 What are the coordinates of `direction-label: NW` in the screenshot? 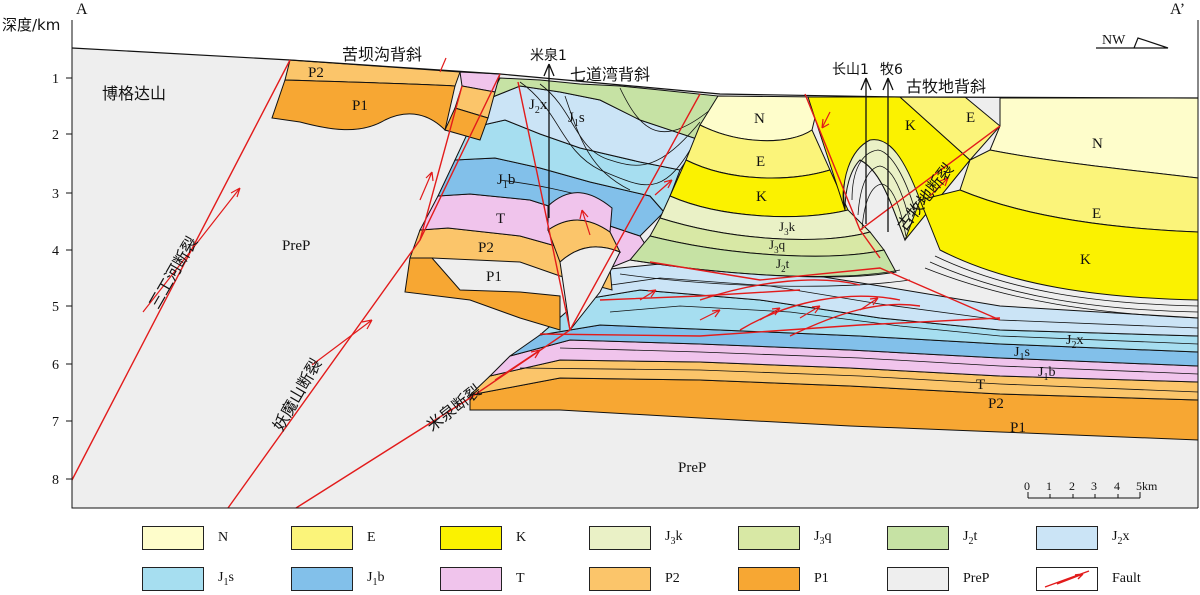 It's located at (1114, 40).